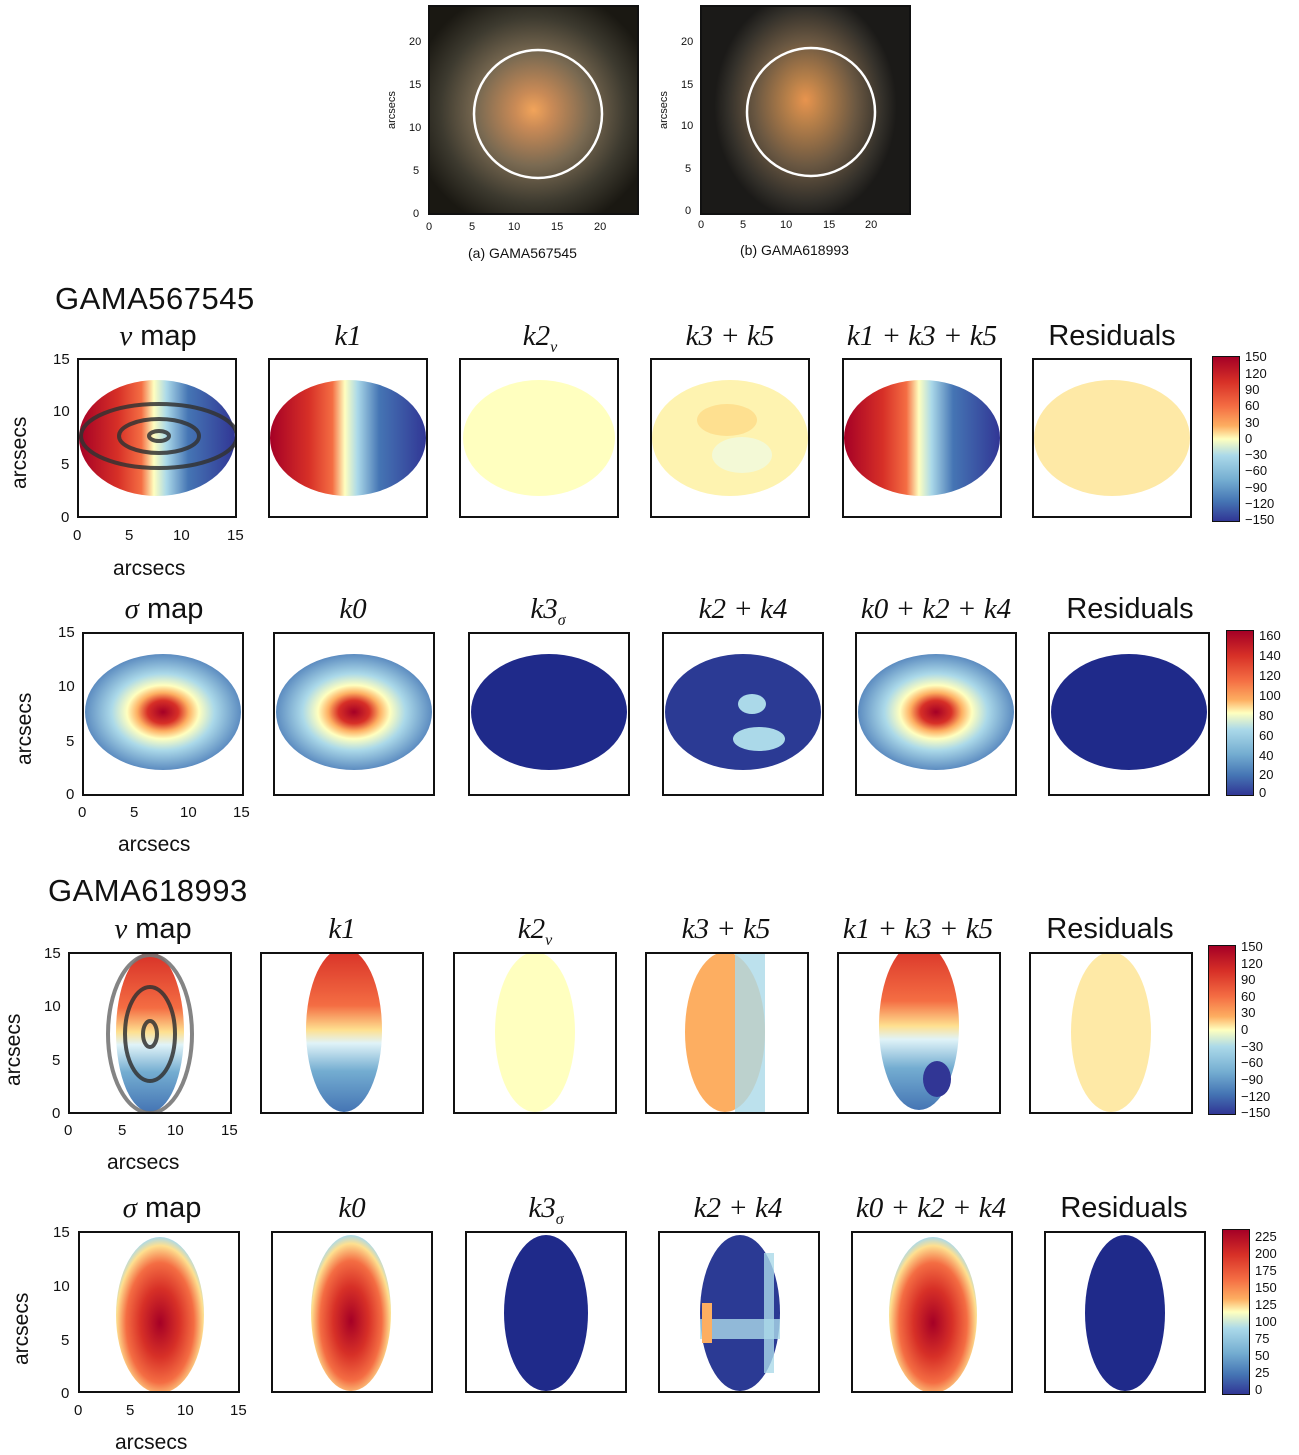 The width and height of the screenshot is (1299, 1455). Describe the element at coordinates (743, 714) in the screenshot. I see `k2k4-panel` at that location.